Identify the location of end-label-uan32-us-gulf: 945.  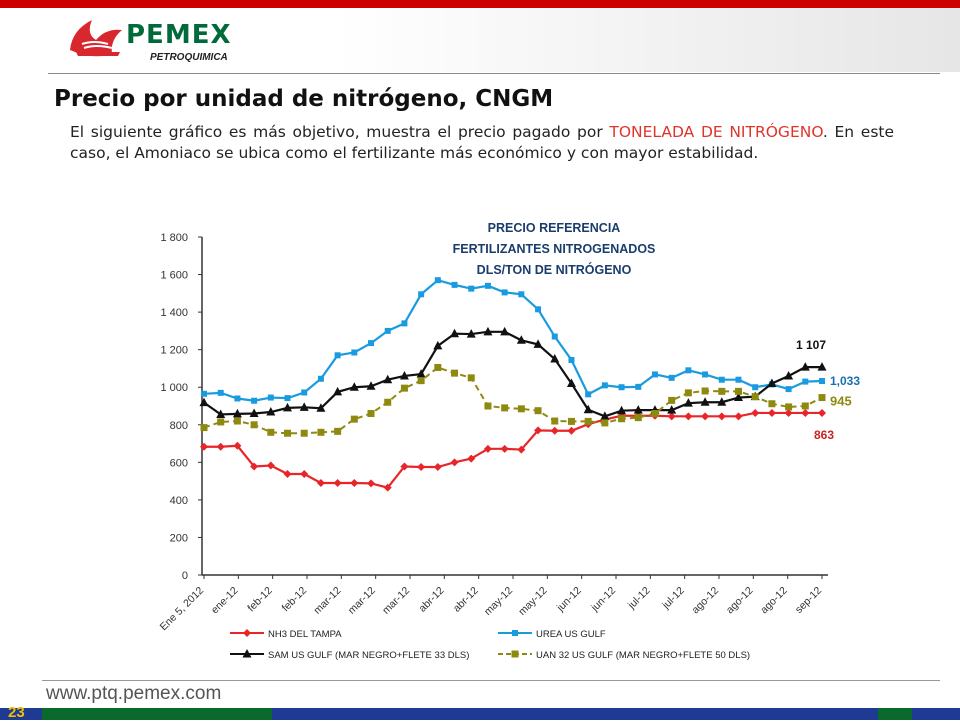
(841, 401).